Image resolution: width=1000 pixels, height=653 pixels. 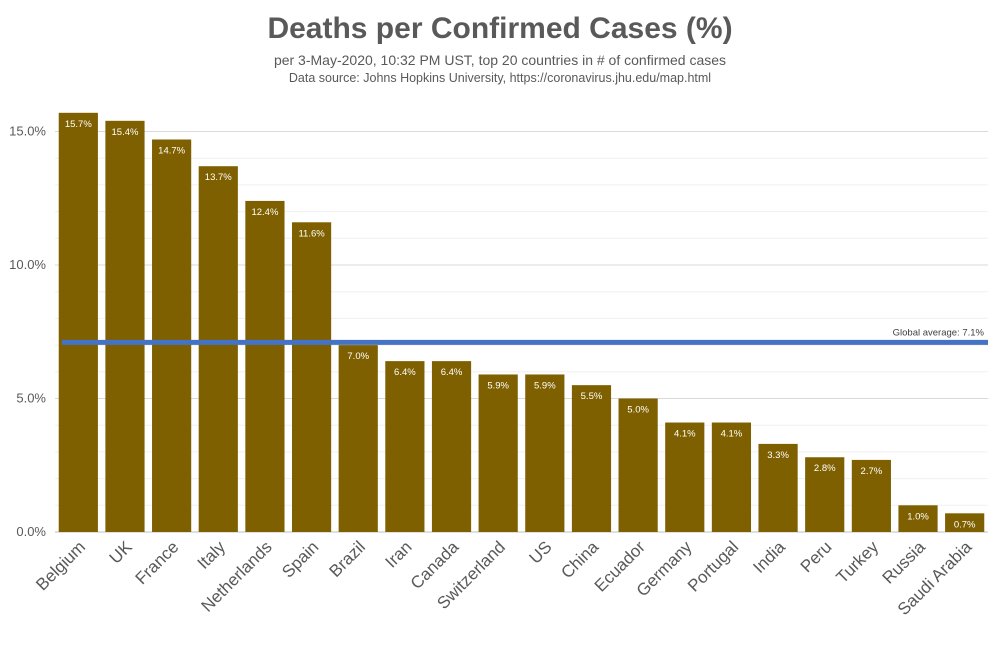 I want to click on data-label: 1.0%, so click(x=918, y=516).